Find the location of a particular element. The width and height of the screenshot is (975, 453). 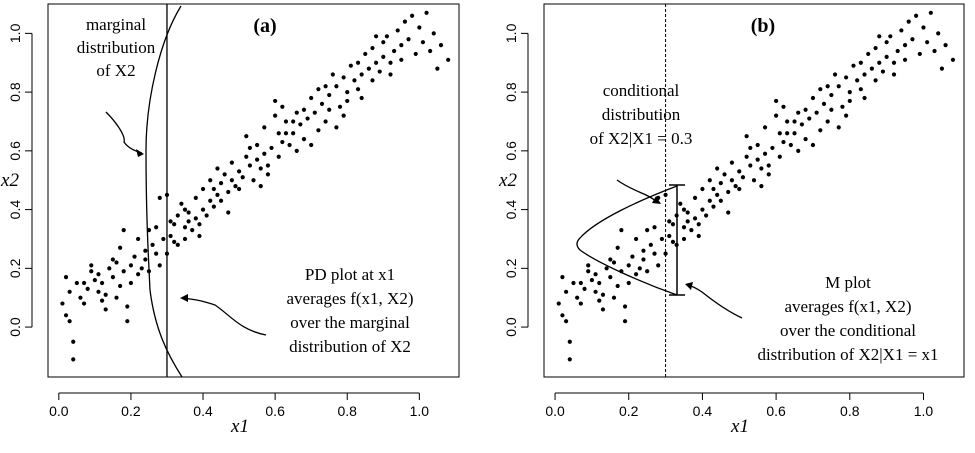

conditional-label-line3: of X2|X1 = 0.3 is located at coordinates (641, 138).